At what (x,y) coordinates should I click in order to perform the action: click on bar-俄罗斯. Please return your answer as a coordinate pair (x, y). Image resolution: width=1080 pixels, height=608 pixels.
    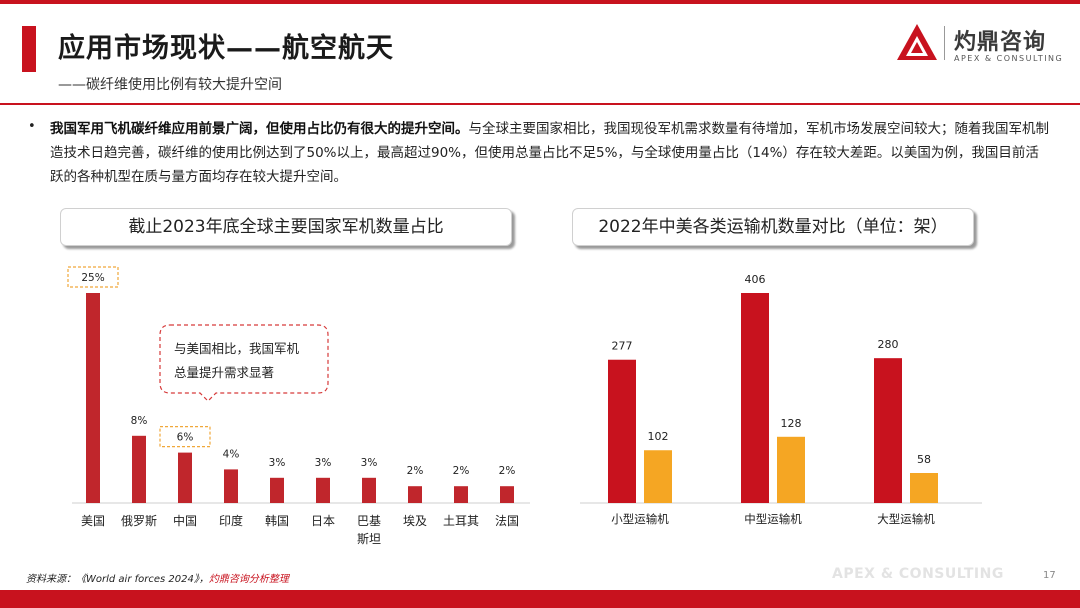
    Looking at the image, I should click on (139, 469).